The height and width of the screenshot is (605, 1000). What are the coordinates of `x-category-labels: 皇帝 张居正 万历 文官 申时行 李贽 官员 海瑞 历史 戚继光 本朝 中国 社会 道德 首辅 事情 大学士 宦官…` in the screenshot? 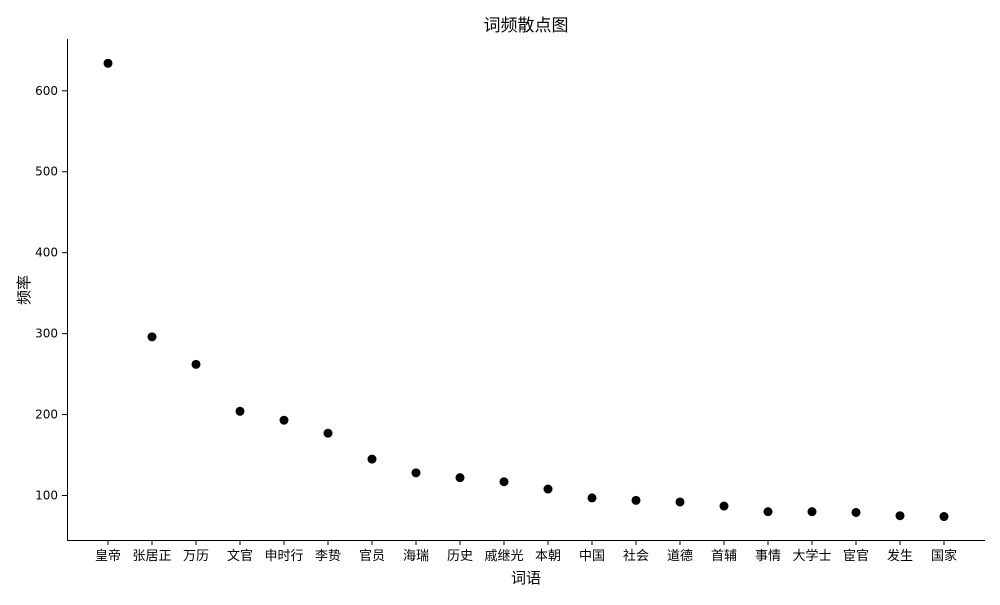 It's located at (526, 552).